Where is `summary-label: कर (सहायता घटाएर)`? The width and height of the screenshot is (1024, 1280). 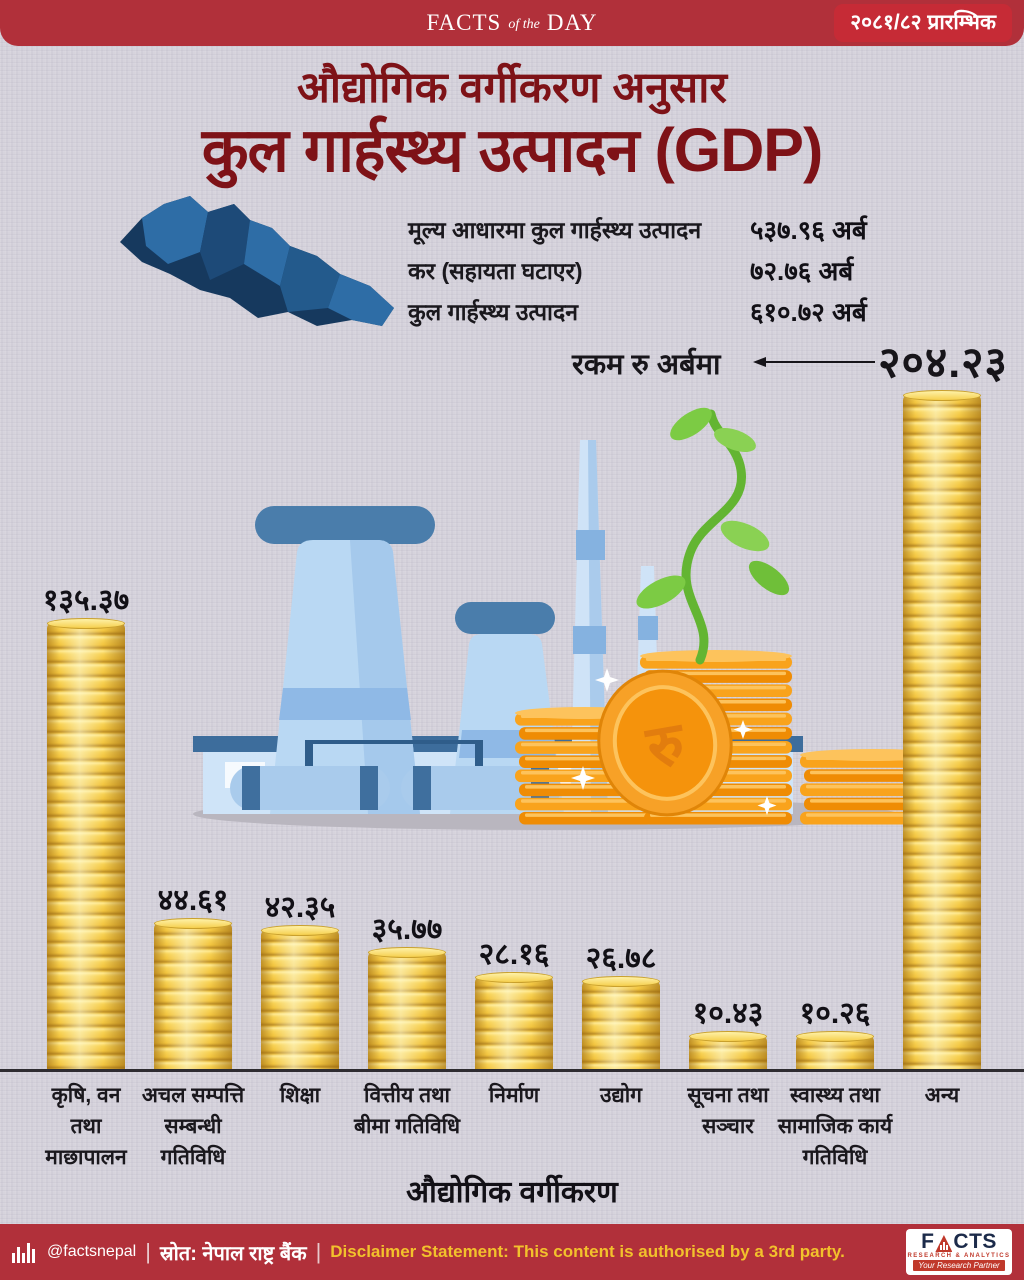
summary-label: कर (सहायता घटाएर) is located at coordinates (495, 270).